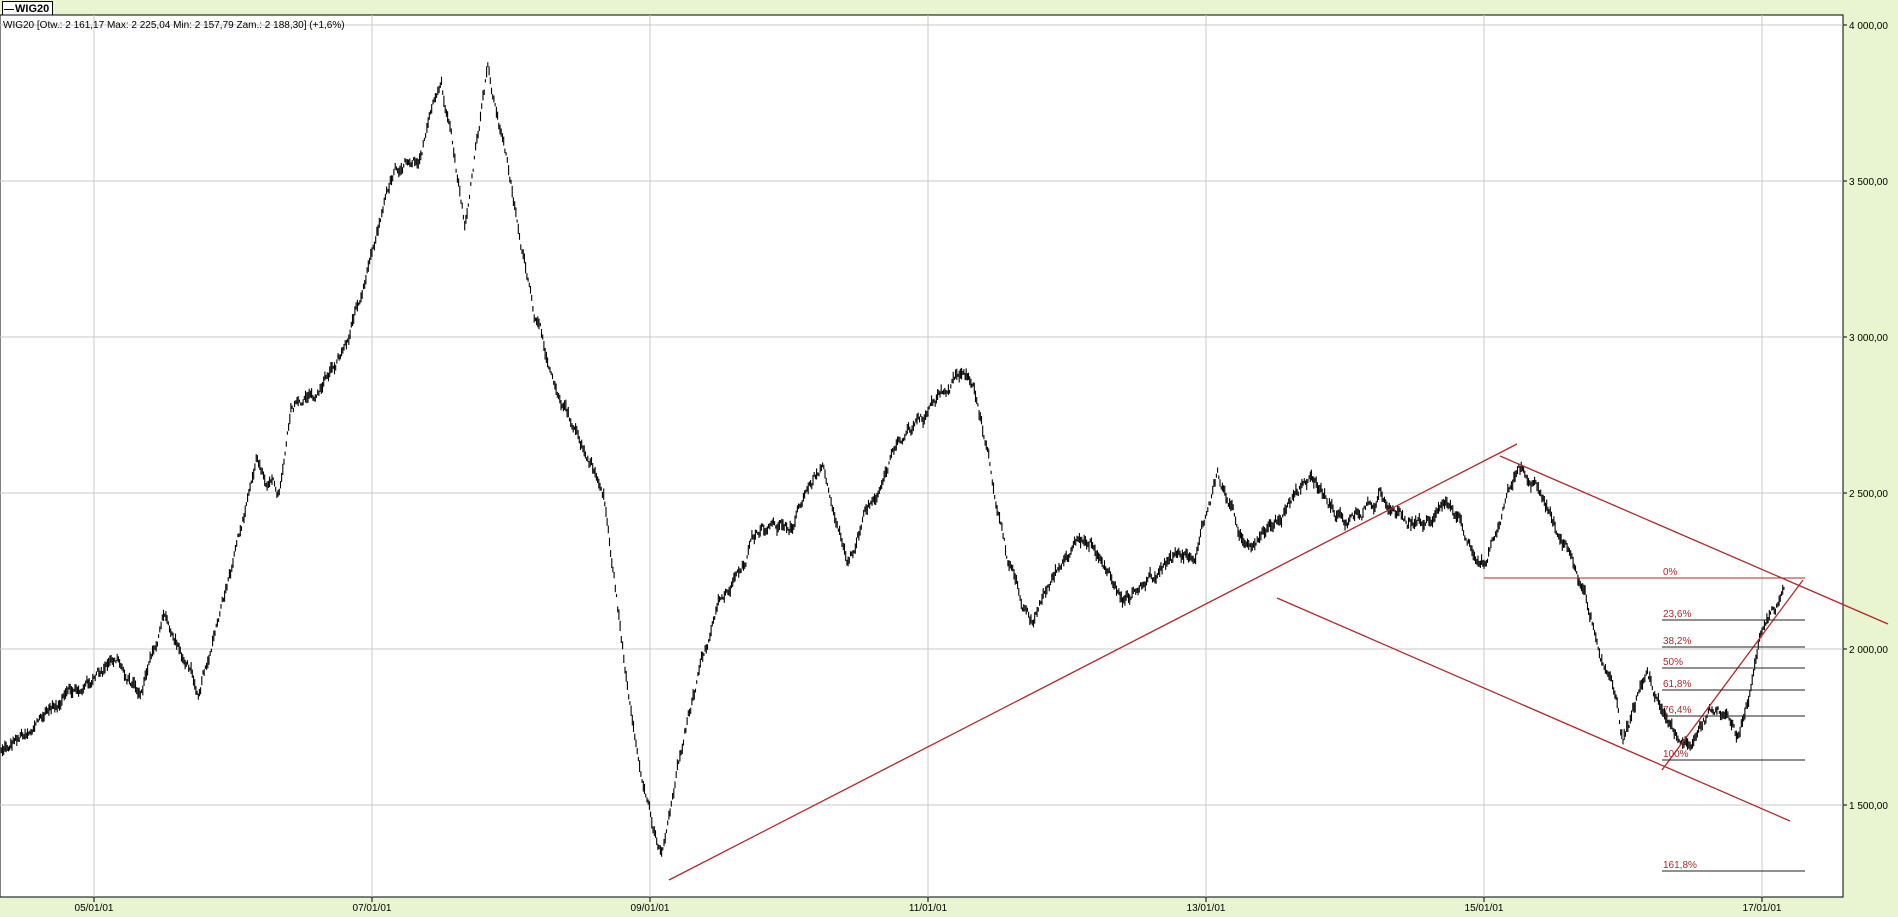 The height and width of the screenshot is (917, 1898). What do you see at coordinates (650, 908) in the screenshot?
I see `x-tick-label: 09/01/01` at bounding box center [650, 908].